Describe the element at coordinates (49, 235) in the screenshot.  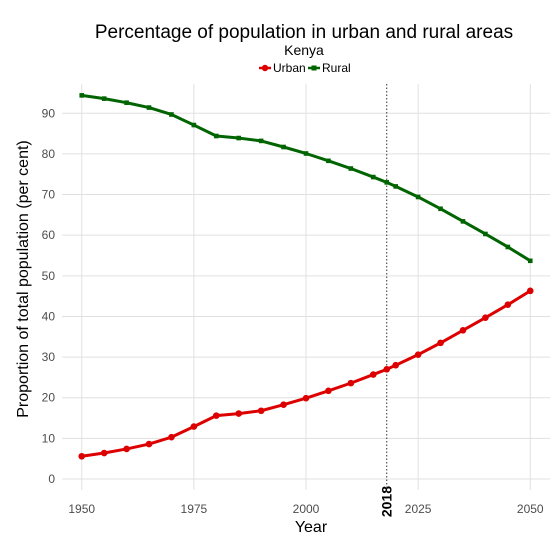
I see `y-tick-label: 60` at that location.